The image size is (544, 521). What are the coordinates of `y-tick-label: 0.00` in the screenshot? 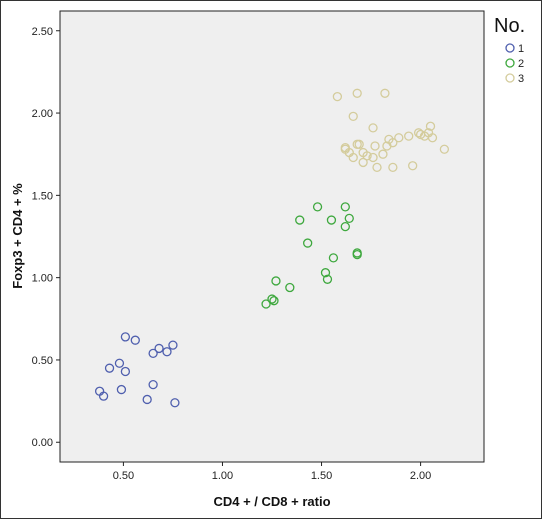 It's located at (42, 443).